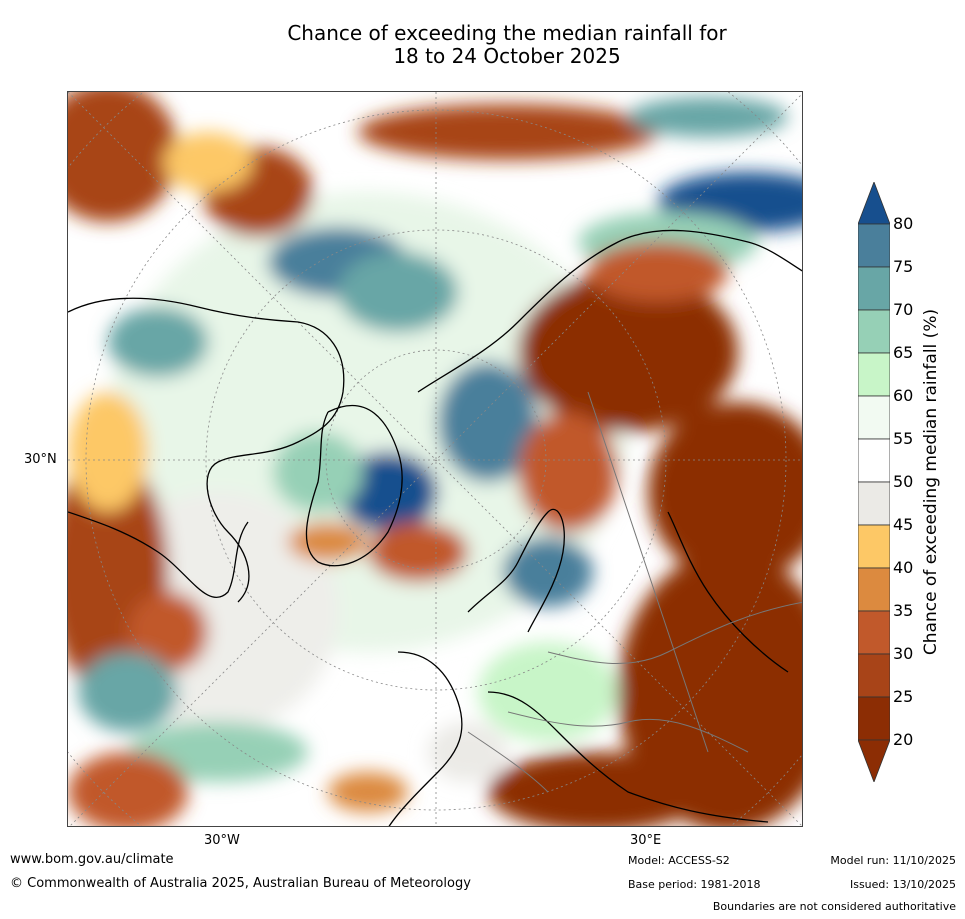  What do you see at coordinates (874, 203) in the screenshot?
I see `colorbar-arrow-top` at bounding box center [874, 203].